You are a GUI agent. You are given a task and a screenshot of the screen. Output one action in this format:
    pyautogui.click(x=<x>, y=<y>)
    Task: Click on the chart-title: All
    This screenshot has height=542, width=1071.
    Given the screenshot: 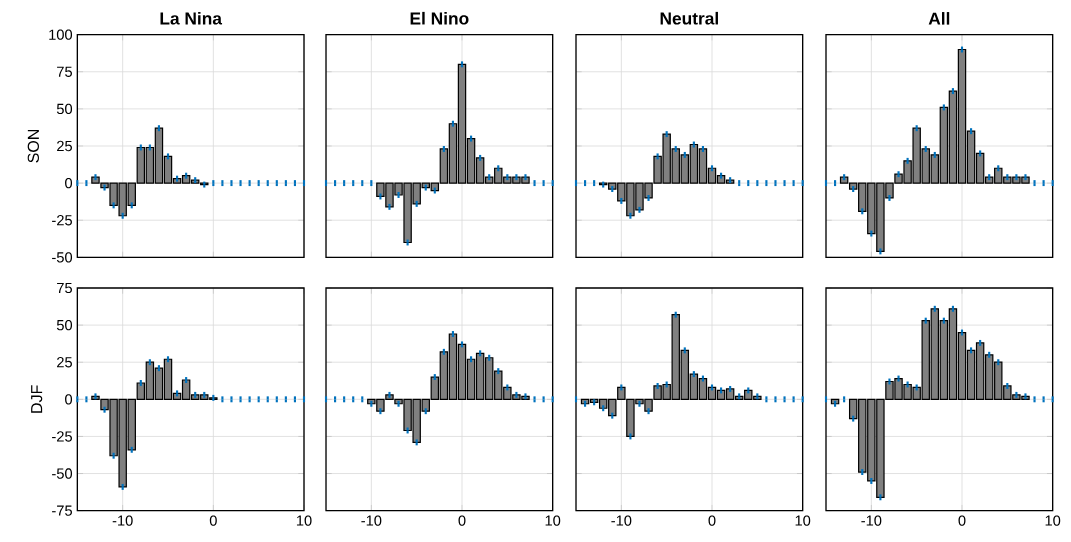 What is the action you would take?
    pyautogui.click(x=939, y=18)
    